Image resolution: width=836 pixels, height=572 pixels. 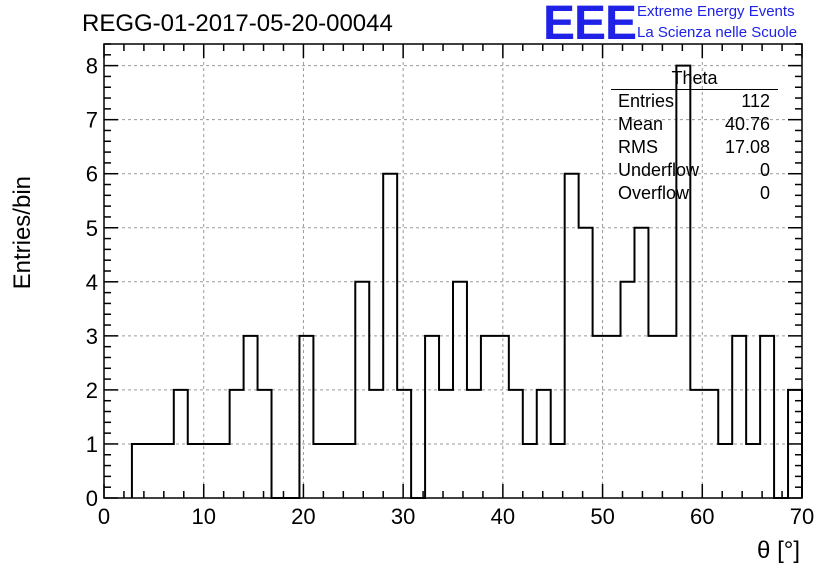 What do you see at coordinates (747, 147) in the screenshot?
I see `stats-value: 17.08` at bounding box center [747, 147].